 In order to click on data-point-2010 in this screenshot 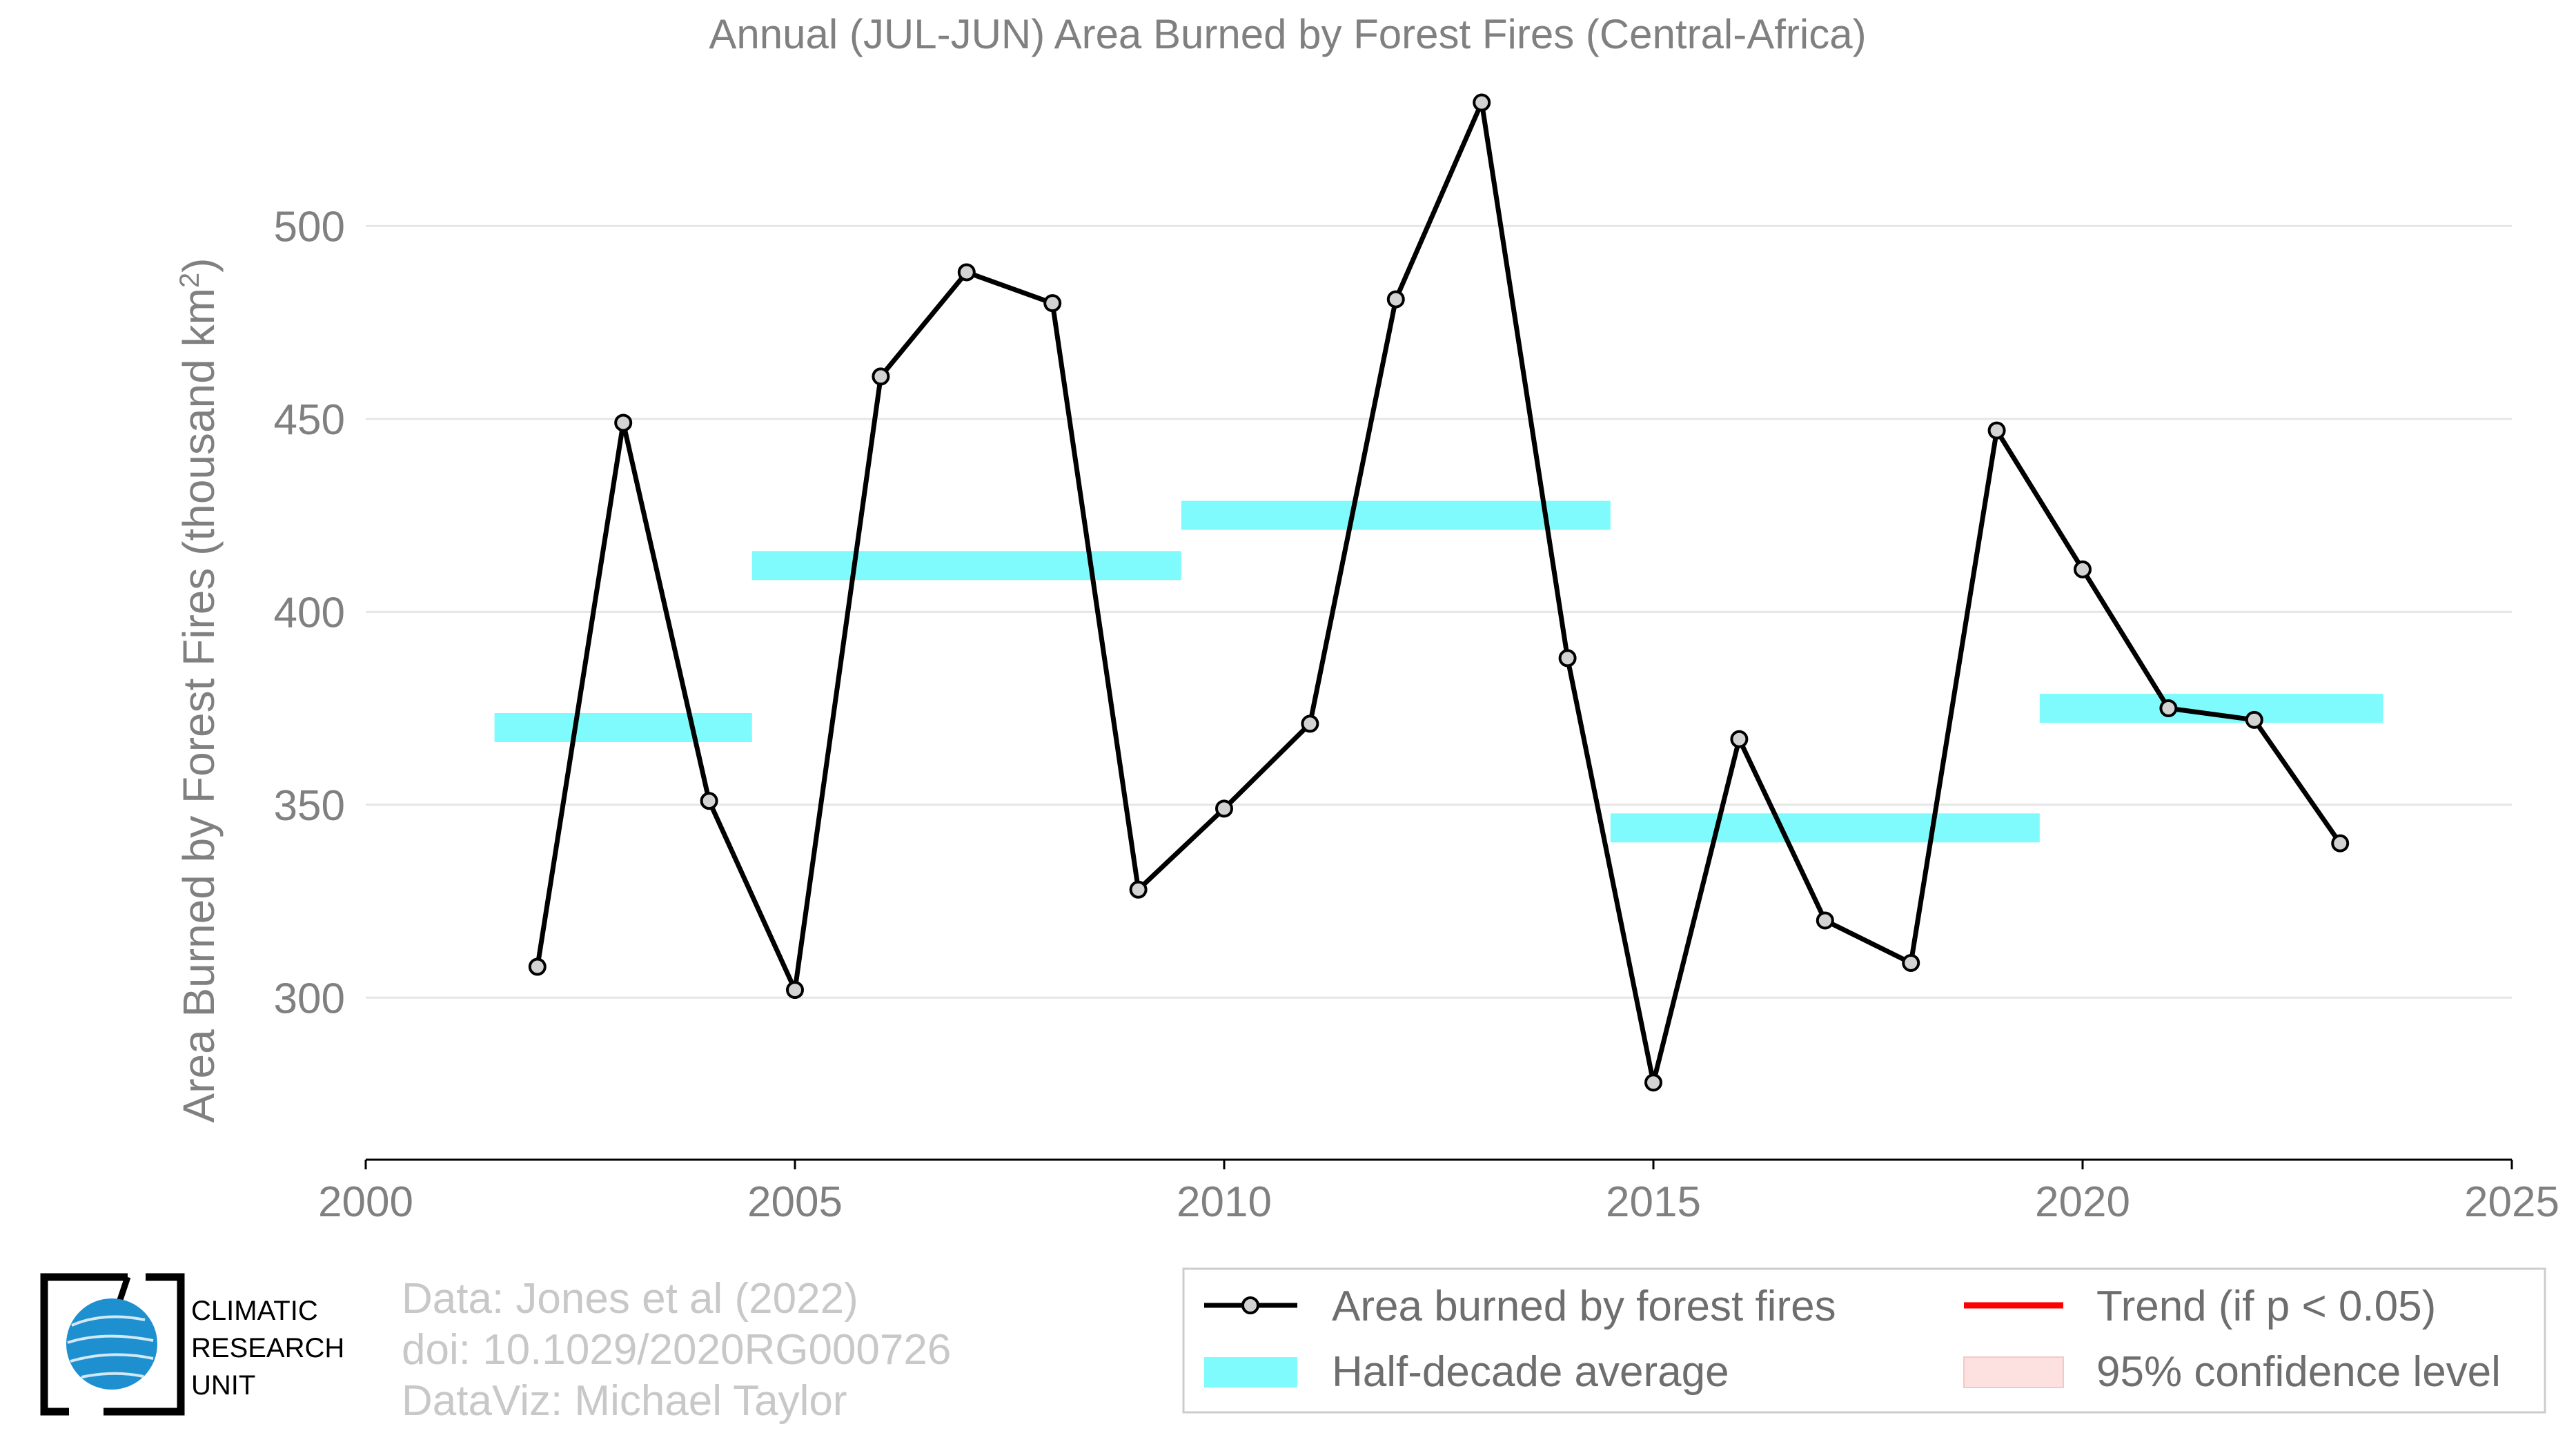, I will do `click(1224, 809)`.